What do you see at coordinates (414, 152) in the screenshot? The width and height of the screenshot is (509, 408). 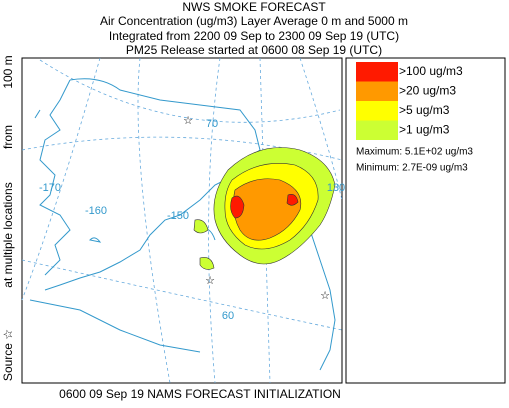 I see `legend-maximum: Maximum: 5.1E+02 ug/m3` at bounding box center [414, 152].